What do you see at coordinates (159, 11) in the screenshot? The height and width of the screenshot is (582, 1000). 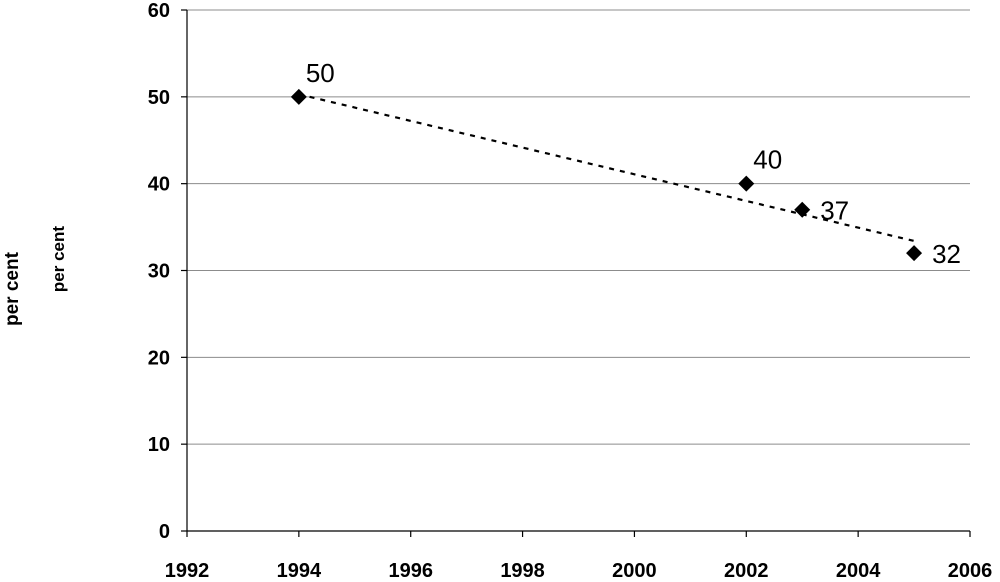 I see `y-tick-label-60: 60` at bounding box center [159, 11].